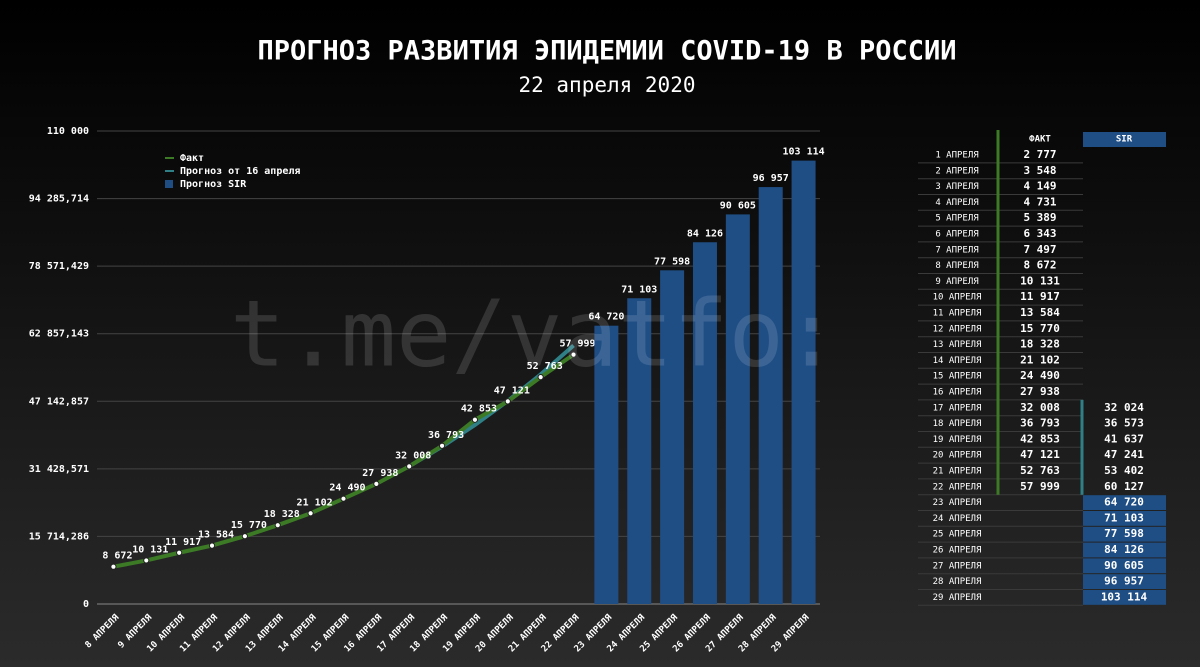 This screenshot has height=667, width=1200. I want to click on fact-cell: 15 770, so click(1040, 328).